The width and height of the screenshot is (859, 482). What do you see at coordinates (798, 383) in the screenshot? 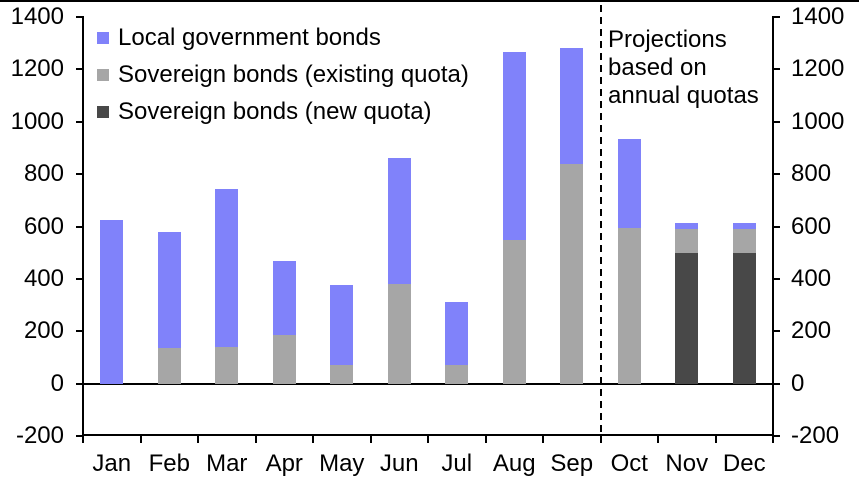
I see `y-axis-label-right-0: 0` at bounding box center [798, 383].